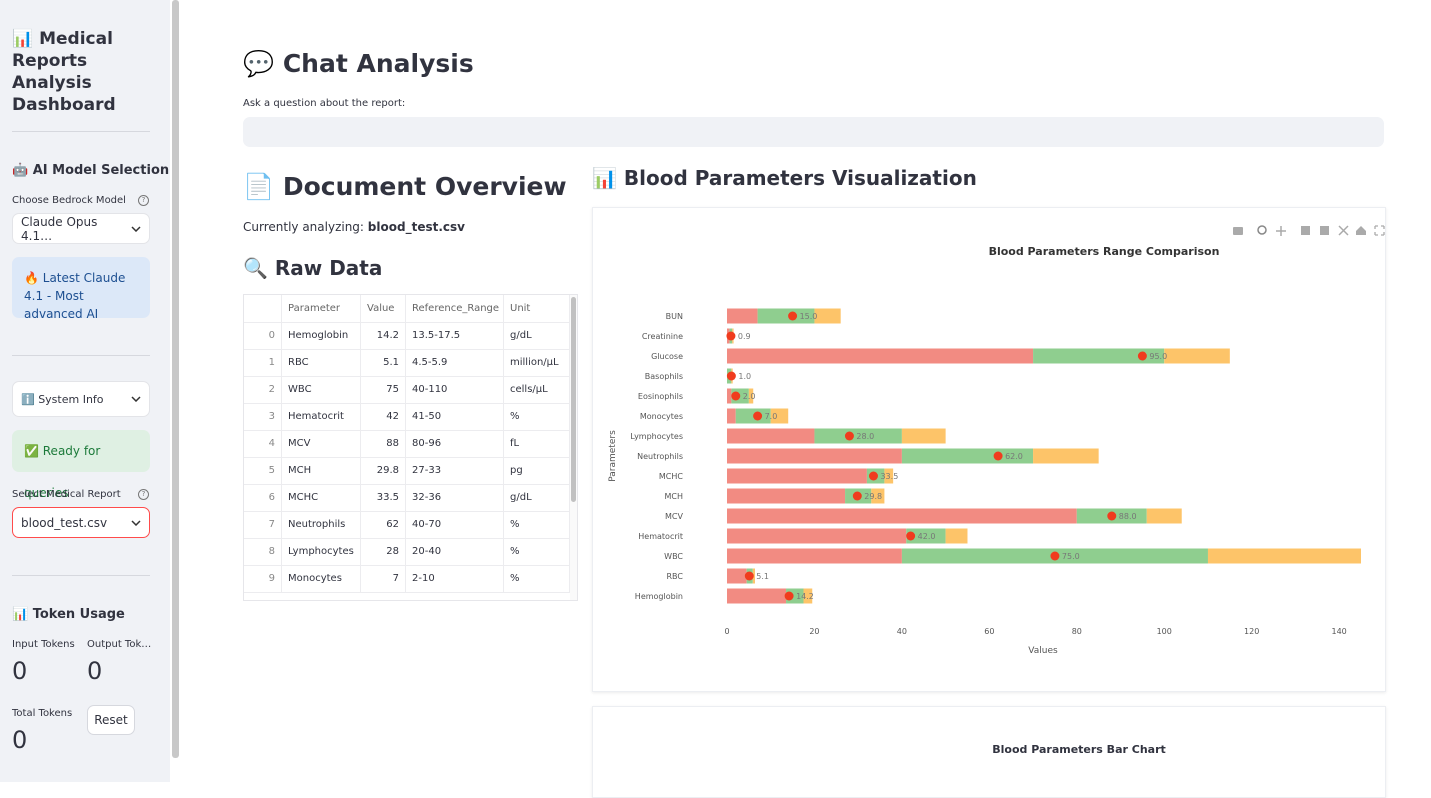  I want to click on chart-title: Blood Parameters Bar Chart, so click(1079, 749).